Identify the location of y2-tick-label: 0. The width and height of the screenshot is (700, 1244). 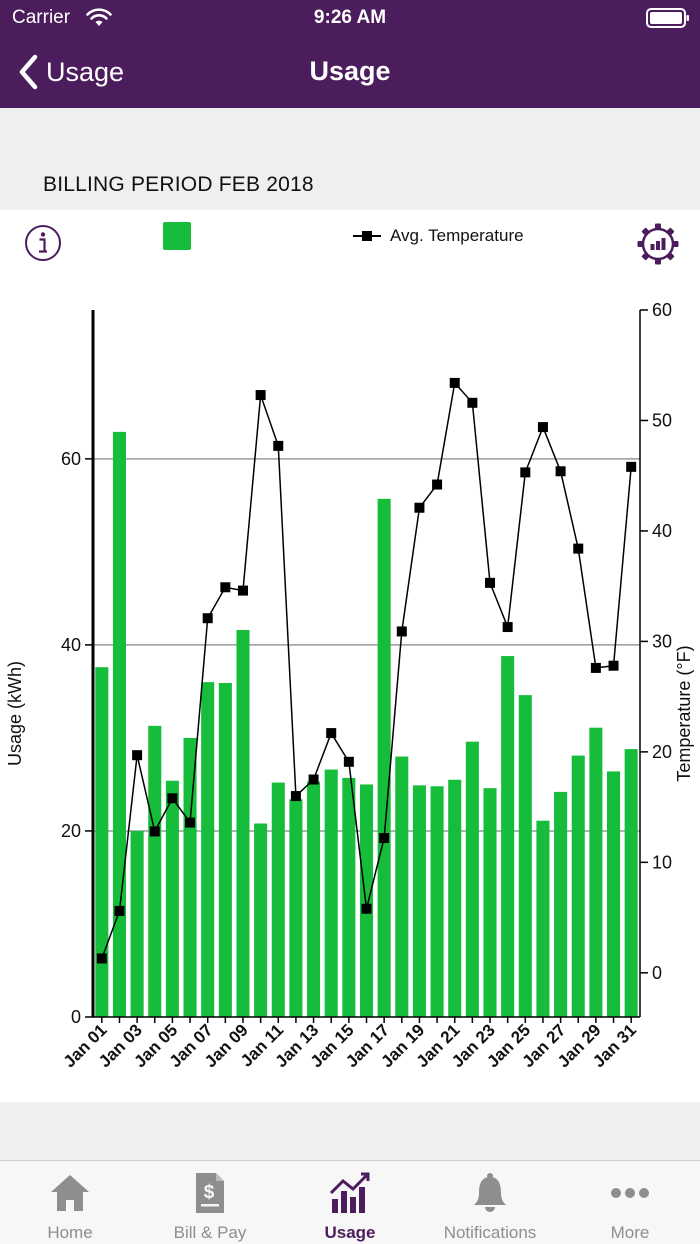
(657, 973).